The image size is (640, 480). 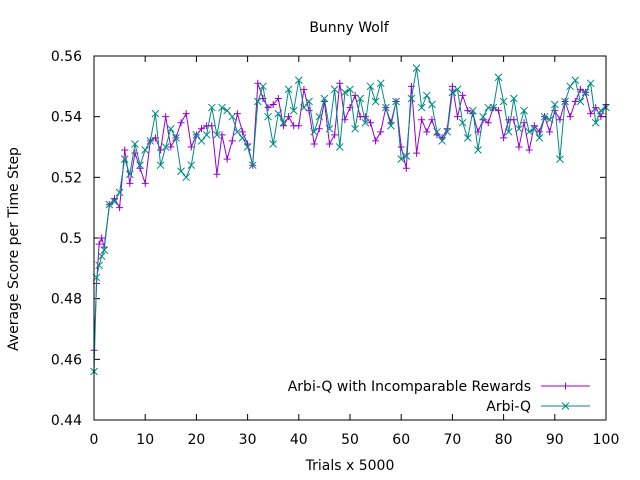 What do you see at coordinates (350, 466) in the screenshot?
I see `x-axis-label: Trials x 5000` at bounding box center [350, 466].